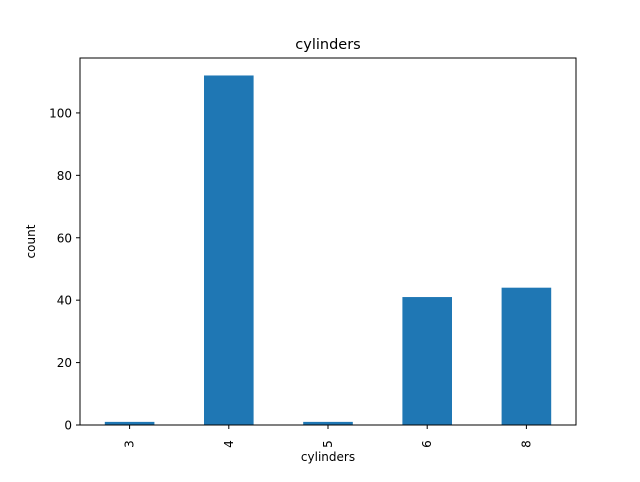 Image resolution: width=640 pixels, height=482 pixels. What do you see at coordinates (64, 176) in the screenshot?
I see `y-tick-label: 80` at bounding box center [64, 176].